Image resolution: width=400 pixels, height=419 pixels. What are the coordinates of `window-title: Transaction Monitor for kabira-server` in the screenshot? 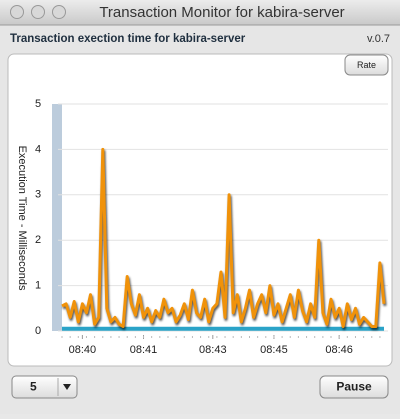 It's located at (221, 12).